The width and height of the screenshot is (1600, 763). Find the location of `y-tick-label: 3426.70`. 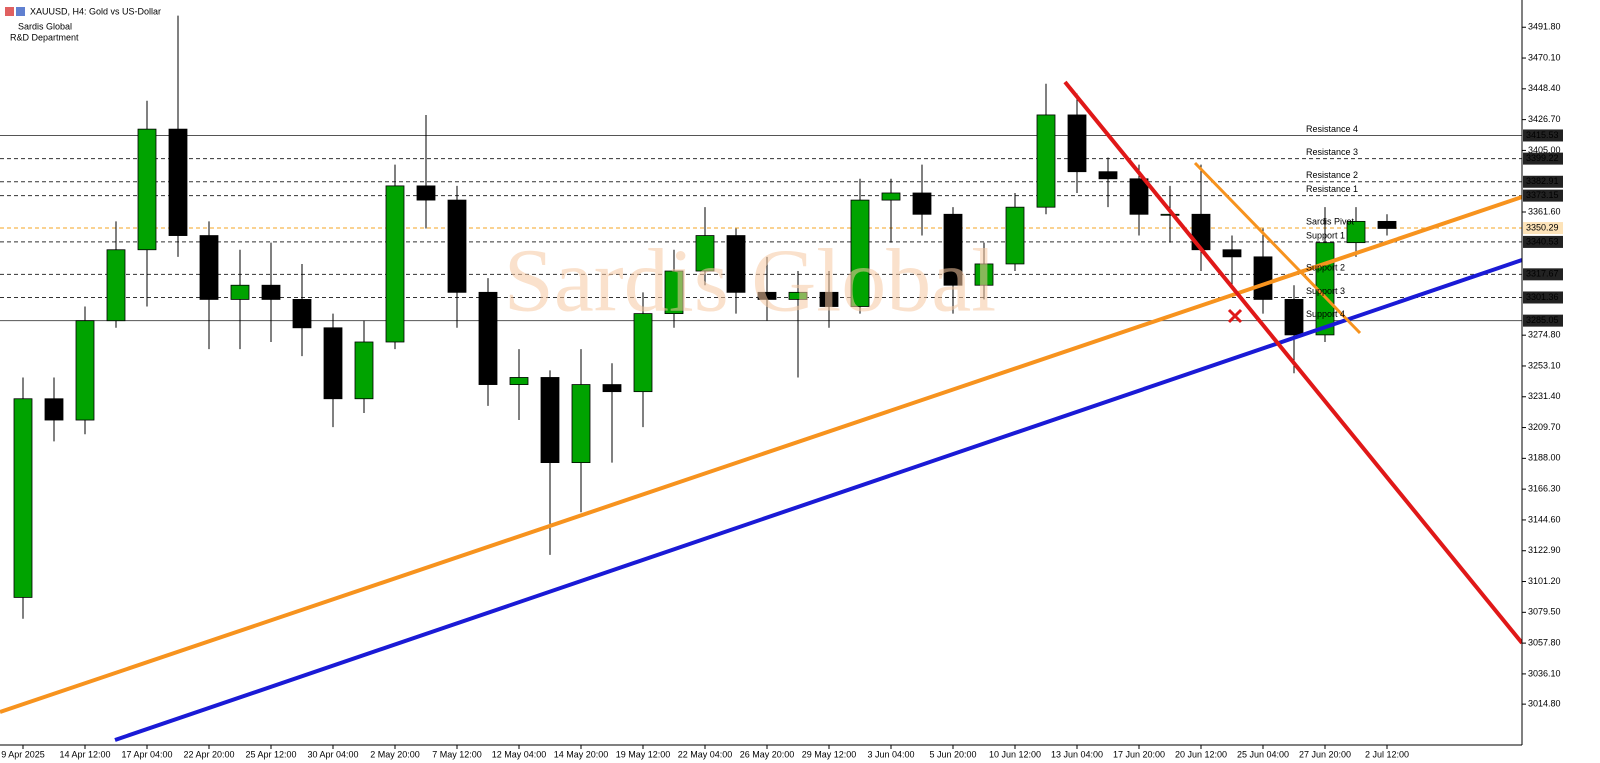

y-tick-label: 3426.70 is located at coordinates (1544, 119).